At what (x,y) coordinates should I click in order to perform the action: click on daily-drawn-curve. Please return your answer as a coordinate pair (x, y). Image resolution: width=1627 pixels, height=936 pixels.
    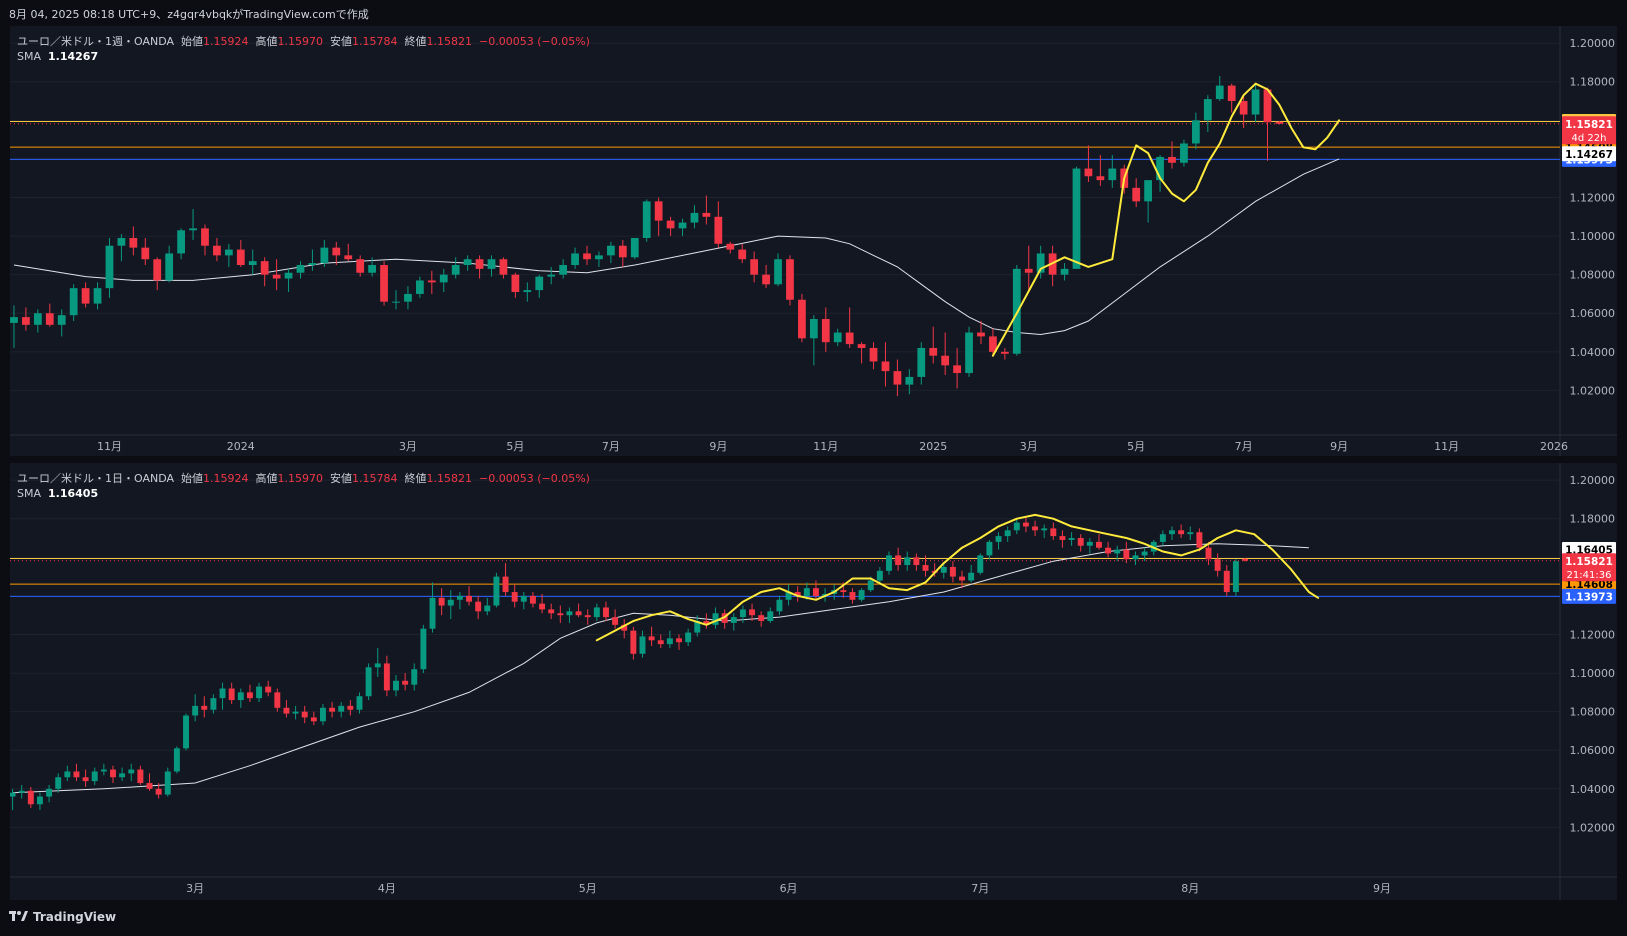
    Looking at the image, I should click on (957, 577).